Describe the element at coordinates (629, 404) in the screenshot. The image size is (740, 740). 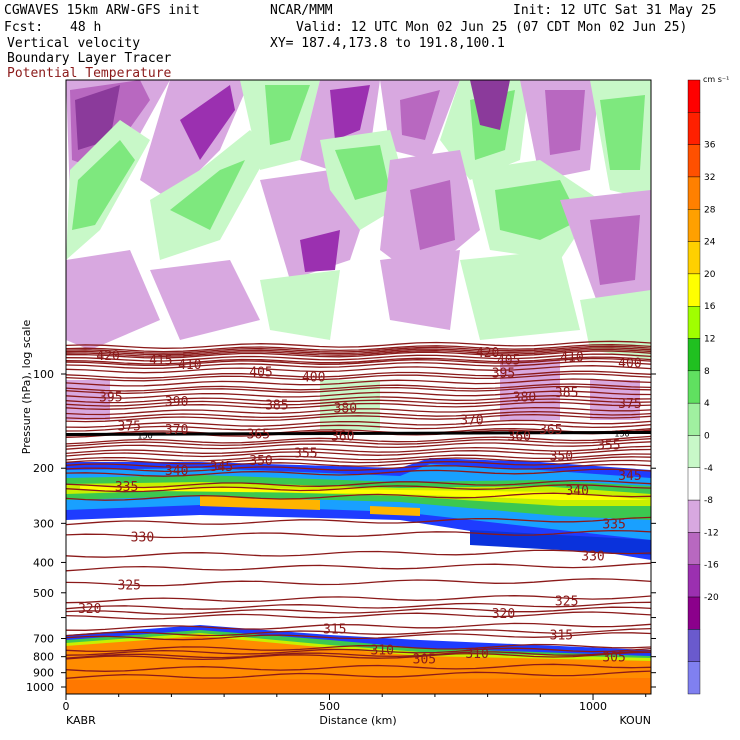
I see `isentrope-label: 375` at that location.